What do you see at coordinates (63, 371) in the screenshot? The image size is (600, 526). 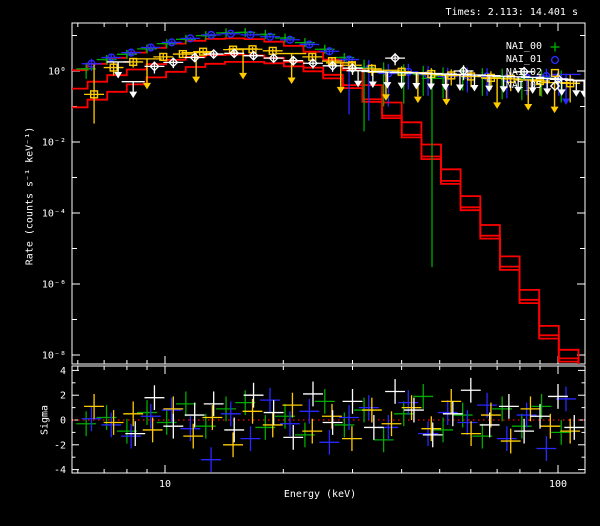 I see `svg-text: 4` at bounding box center [63, 371].